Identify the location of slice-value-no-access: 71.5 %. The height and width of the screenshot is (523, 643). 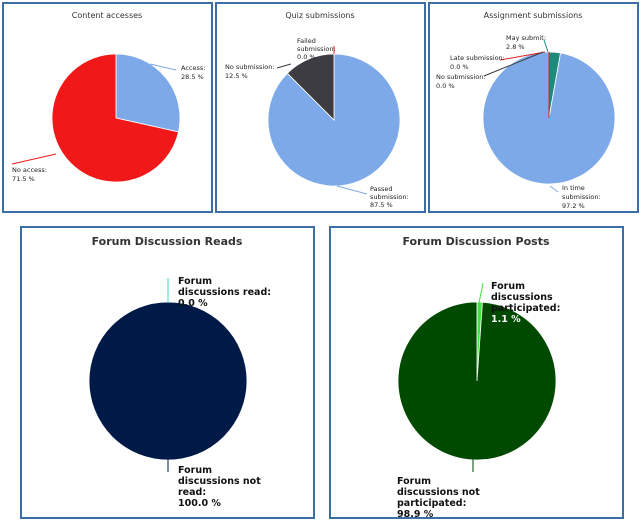
(23, 179).